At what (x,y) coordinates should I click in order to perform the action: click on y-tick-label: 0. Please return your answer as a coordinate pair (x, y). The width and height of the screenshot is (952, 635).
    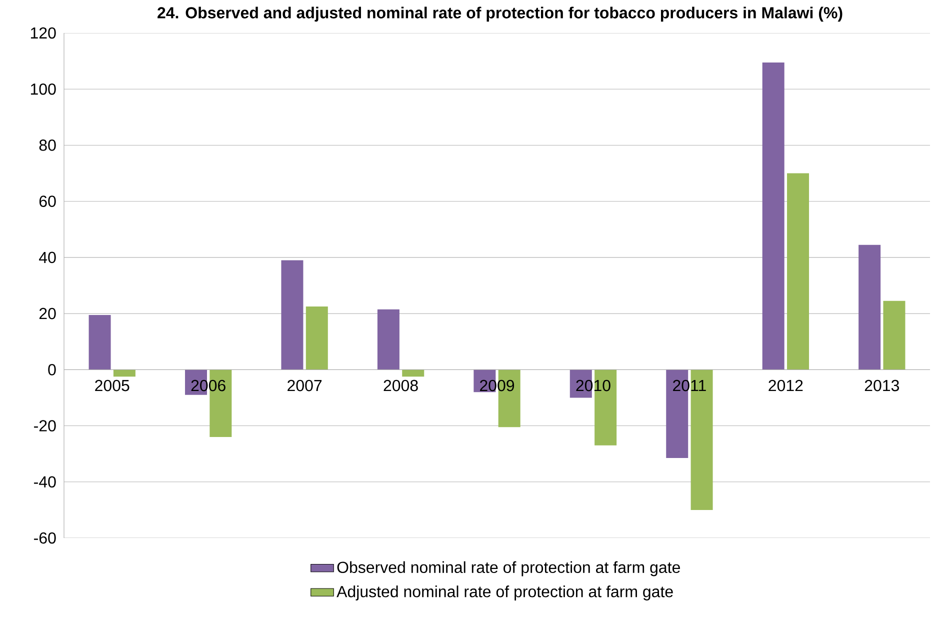
    Looking at the image, I should click on (52, 370).